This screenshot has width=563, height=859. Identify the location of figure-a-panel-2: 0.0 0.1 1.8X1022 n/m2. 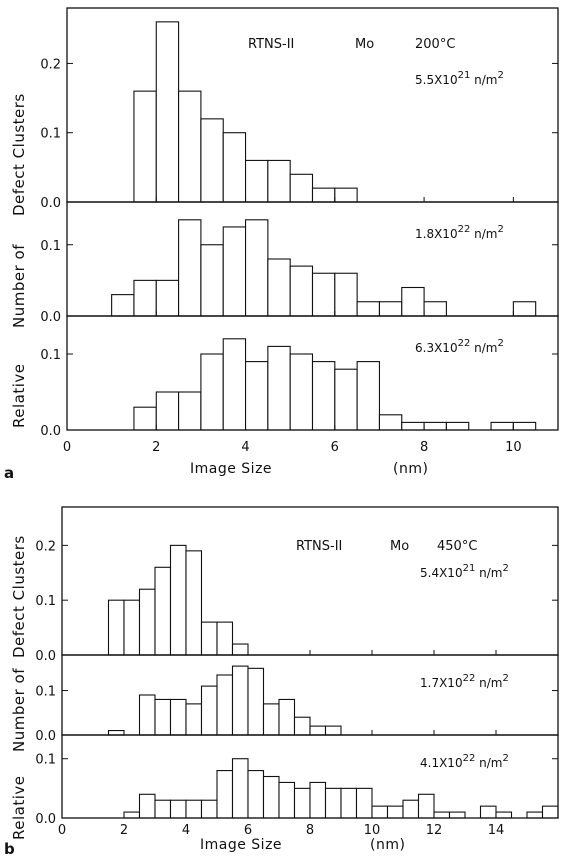
(299, 263).